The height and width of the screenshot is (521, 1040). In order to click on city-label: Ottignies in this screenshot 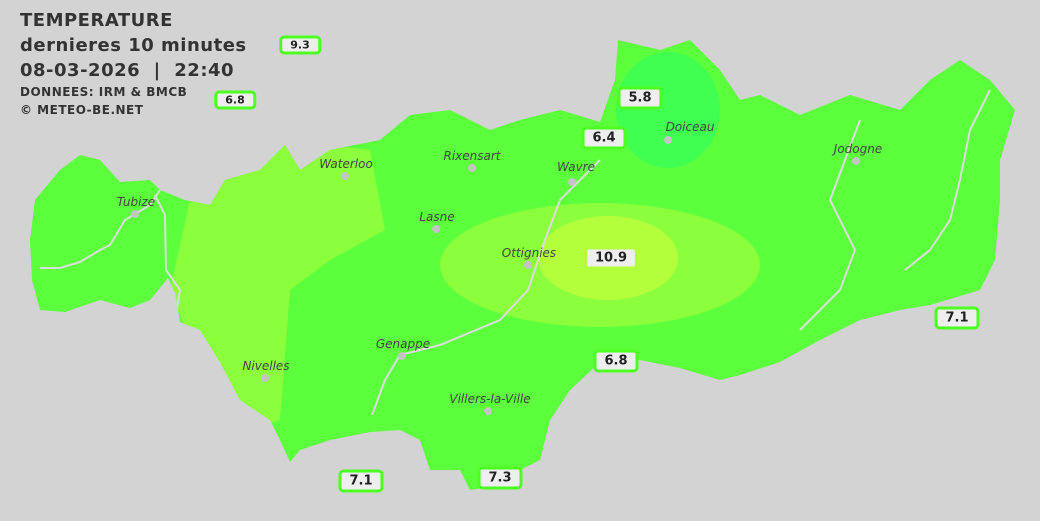, I will do `click(529, 253)`.